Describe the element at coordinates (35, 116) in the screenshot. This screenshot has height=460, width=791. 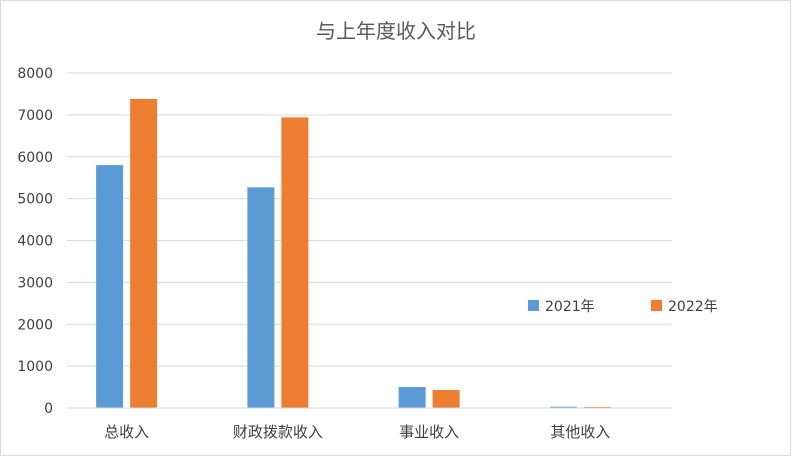
I see `y-tick-label: 7000` at that location.